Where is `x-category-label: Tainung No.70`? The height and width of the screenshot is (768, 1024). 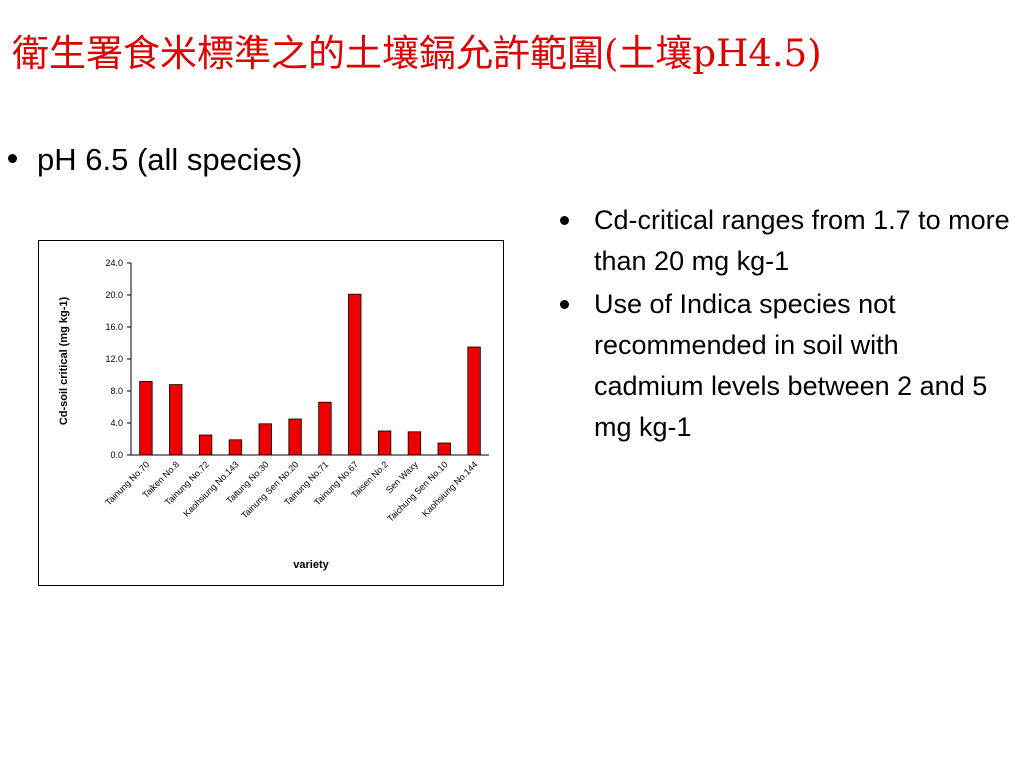 x-category-label: Tainung No.70 is located at coordinates (127, 483).